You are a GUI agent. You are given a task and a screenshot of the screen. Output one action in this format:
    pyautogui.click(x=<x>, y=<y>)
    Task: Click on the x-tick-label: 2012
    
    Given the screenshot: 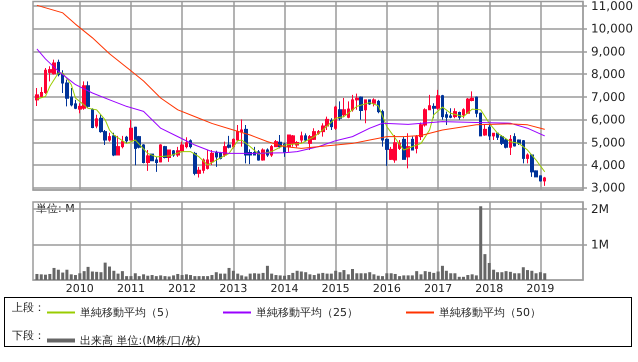 What is the action you would take?
    pyautogui.click(x=182, y=288)
    